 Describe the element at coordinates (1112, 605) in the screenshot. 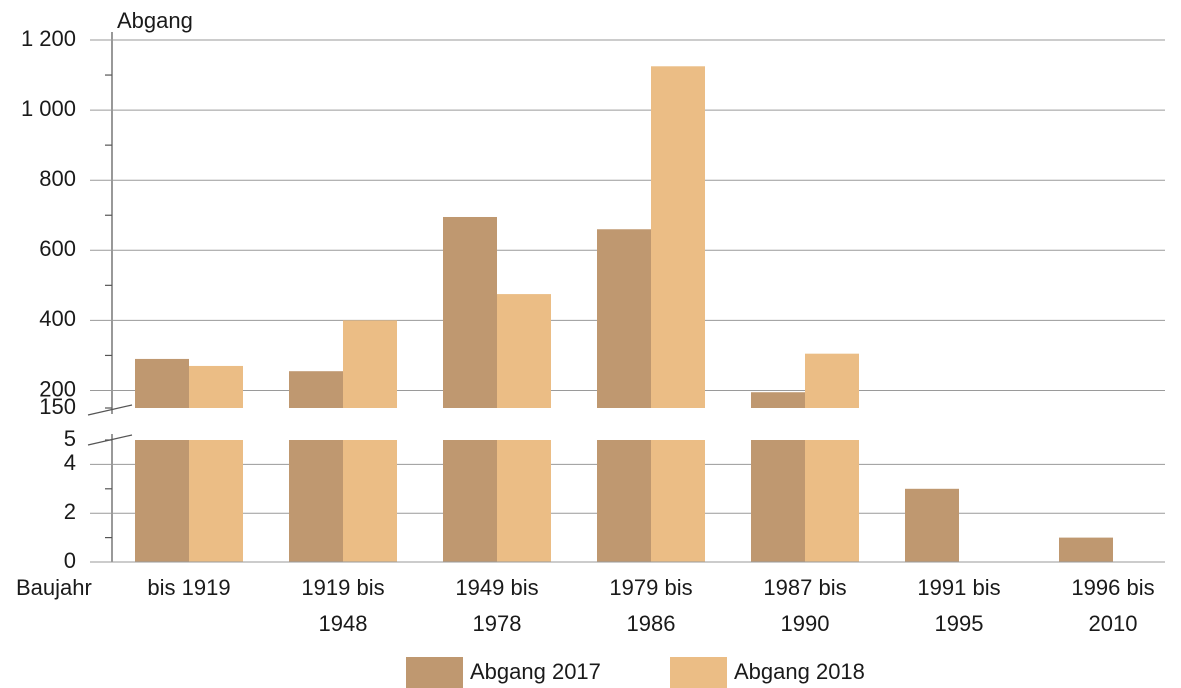

I see `x-tick-label: 1996 bis 2010` at that location.